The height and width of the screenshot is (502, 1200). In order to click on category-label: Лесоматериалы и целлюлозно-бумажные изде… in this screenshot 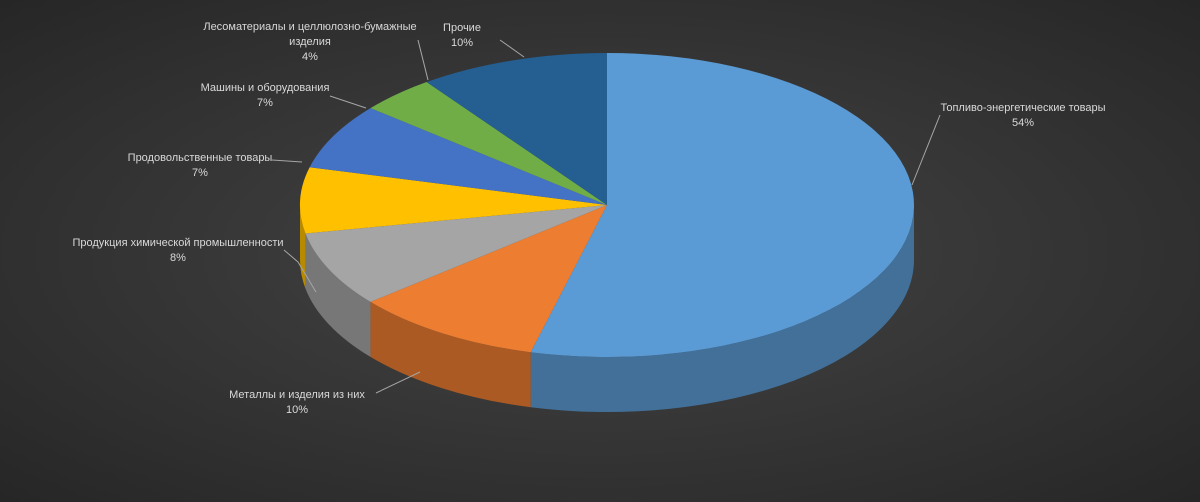, I will do `click(310, 34)`.